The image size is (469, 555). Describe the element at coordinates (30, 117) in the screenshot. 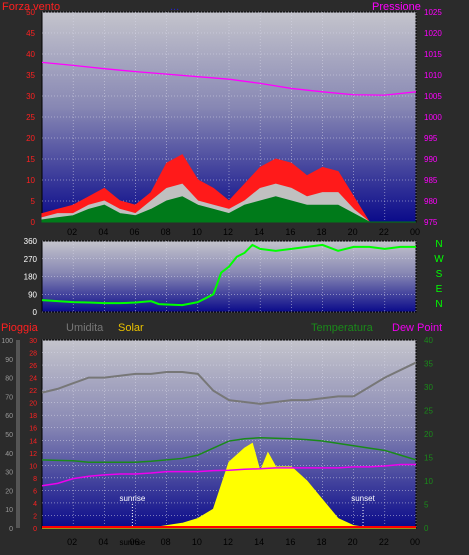

I see `wind-tick: 25` at that location.